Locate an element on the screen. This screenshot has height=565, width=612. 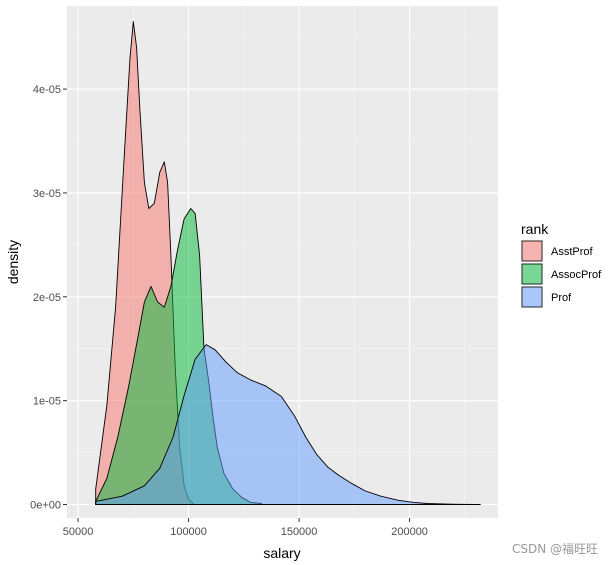
watermark: CSDN @福旺旺 is located at coordinates (554, 549).